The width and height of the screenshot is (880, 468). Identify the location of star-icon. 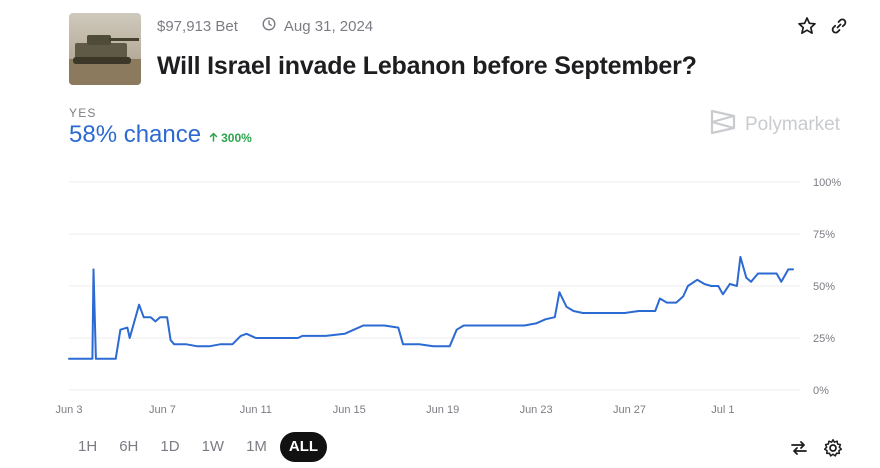
(807, 26).